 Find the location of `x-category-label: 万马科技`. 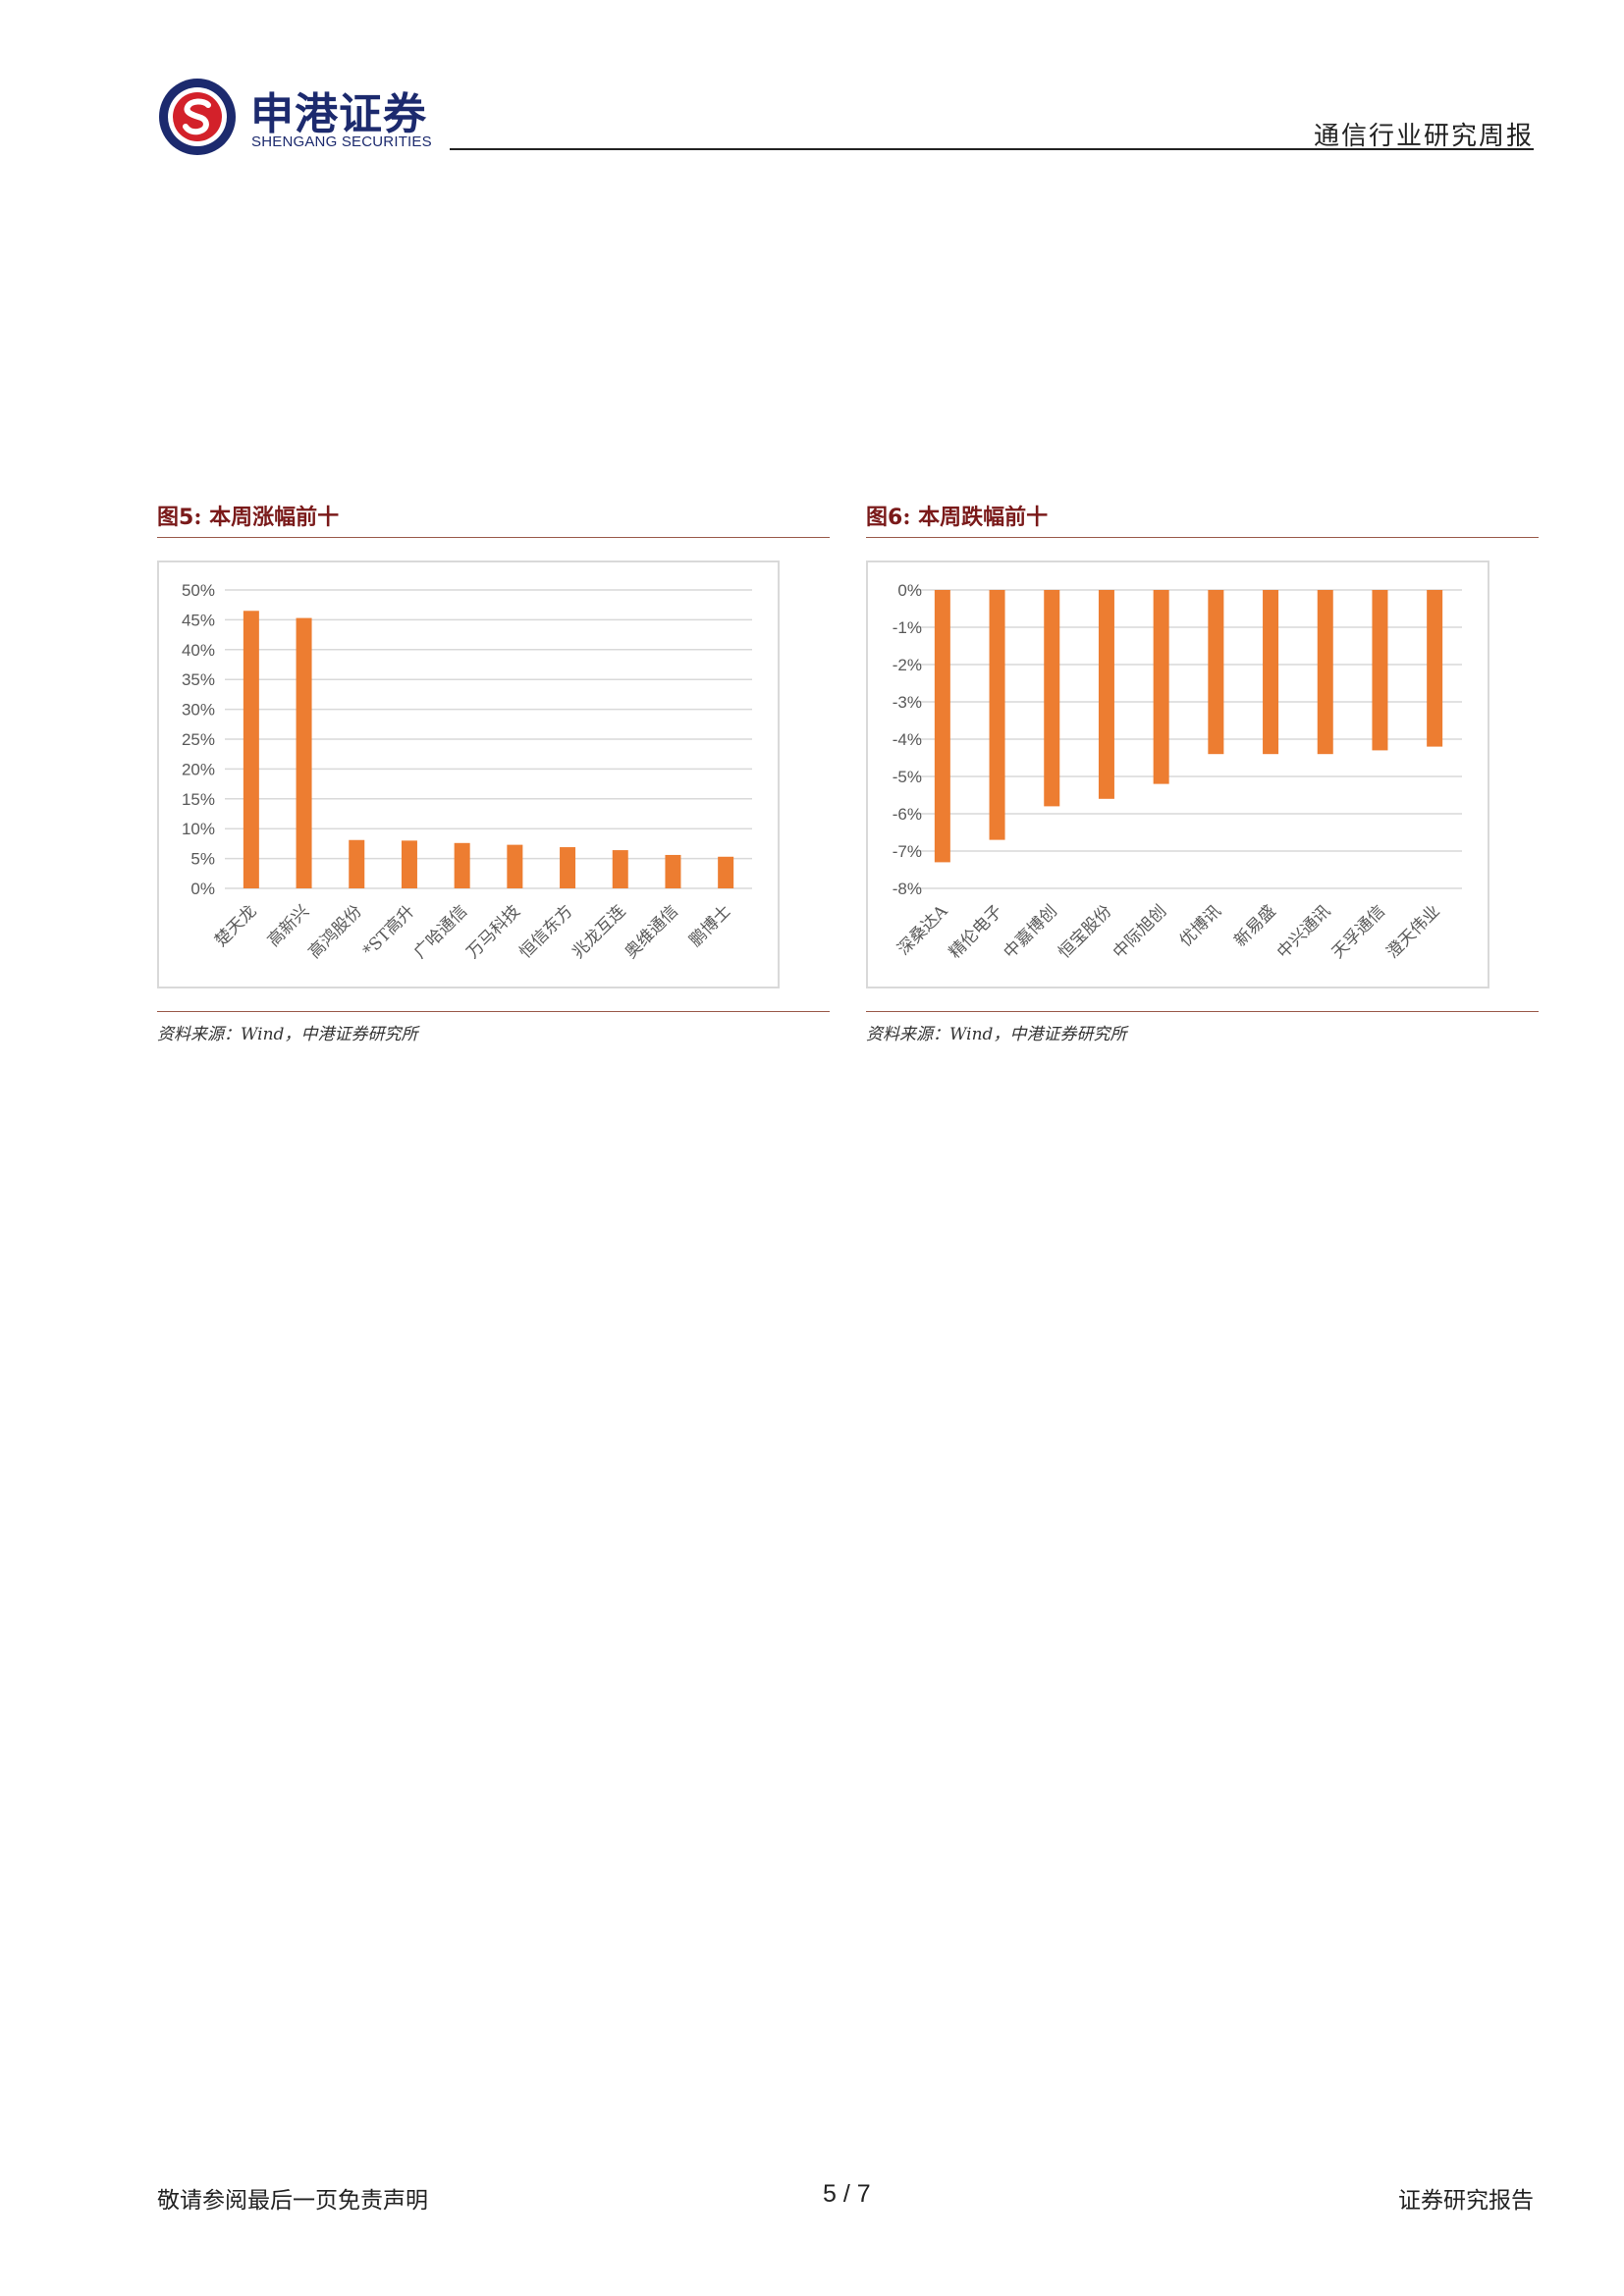

x-category-label: 万马科技 is located at coordinates (493, 931).